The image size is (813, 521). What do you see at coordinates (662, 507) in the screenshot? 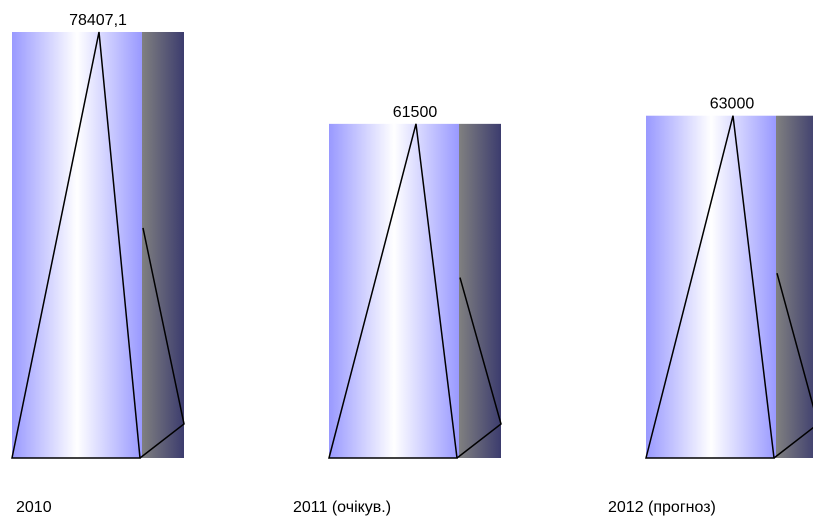
I see `category-label: 2012 (прогноз)` at bounding box center [662, 507].